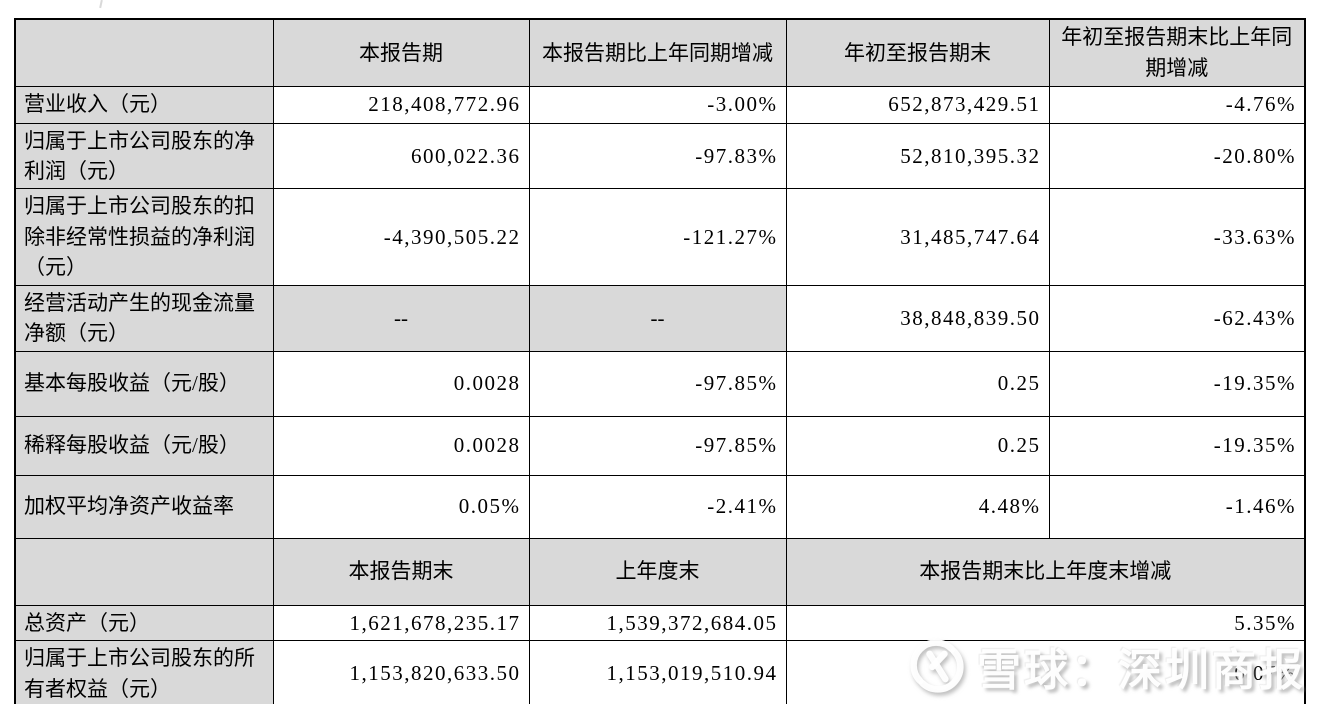 The image size is (1318, 704). I want to click on section2-header-row: 本报告期末 上年度末 本报告期末比上年度末增减, so click(660, 571).